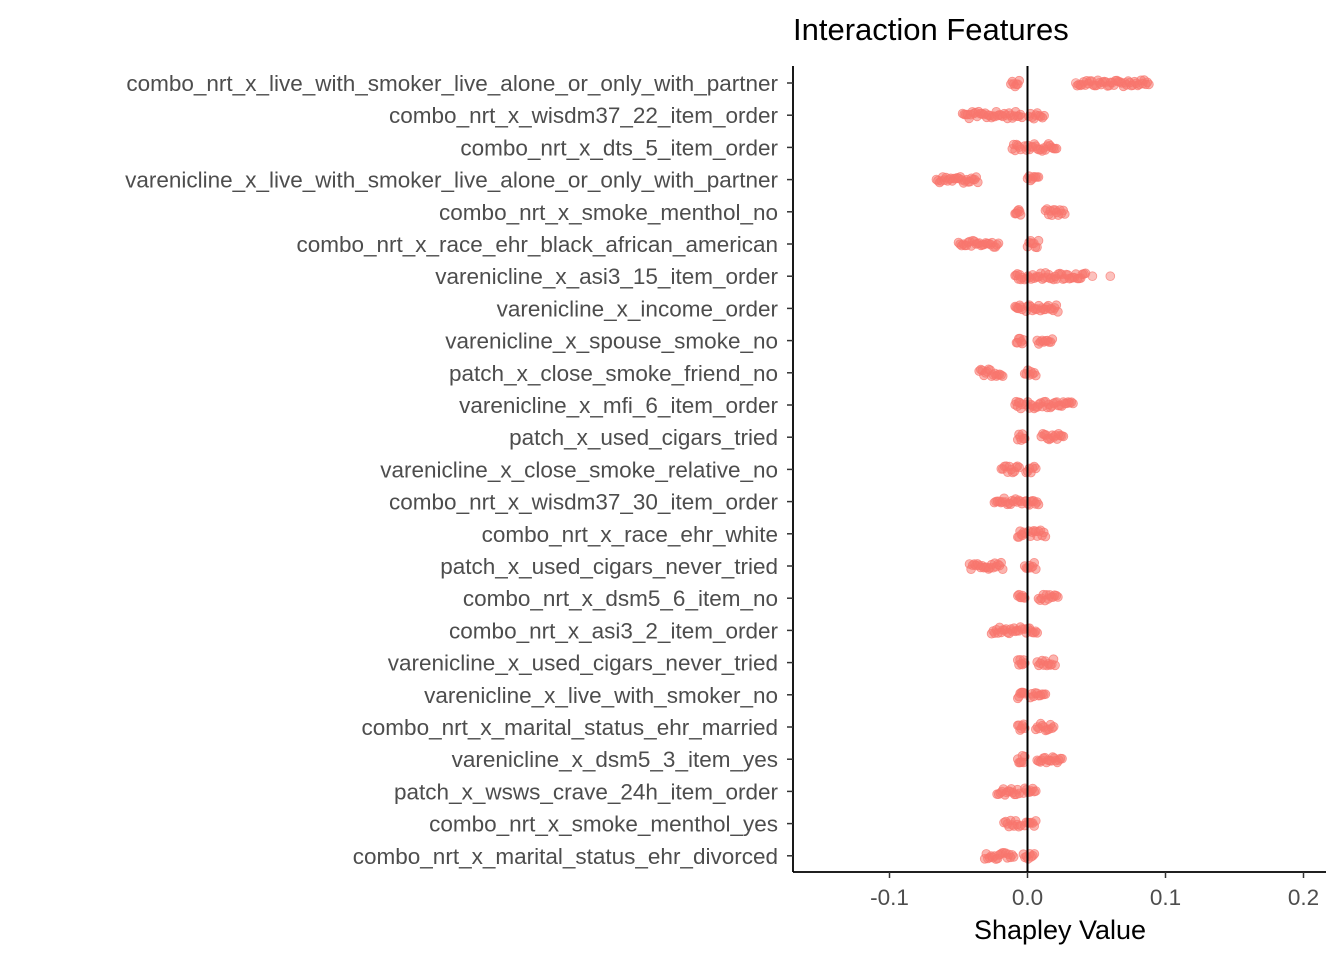 The width and height of the screenshot is (1344, 960). I want to click on x-tick-label: 0.1, so click(1165, 897).